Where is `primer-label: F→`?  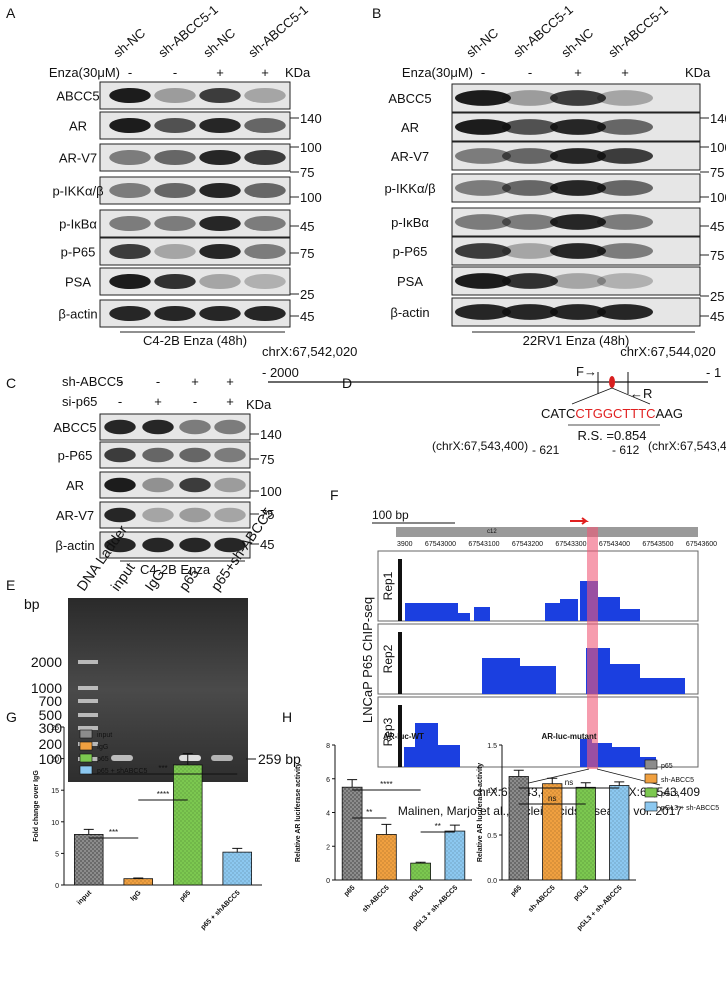
primer-label: F→ is located at coordinates (586, 371).